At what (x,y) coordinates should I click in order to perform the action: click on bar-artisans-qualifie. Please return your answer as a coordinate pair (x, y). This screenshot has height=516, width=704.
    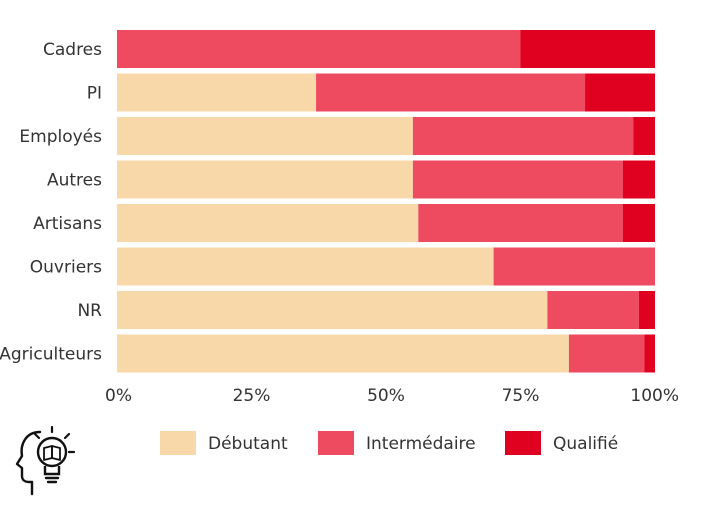
    Looking at the image, I should click on (638, 223).